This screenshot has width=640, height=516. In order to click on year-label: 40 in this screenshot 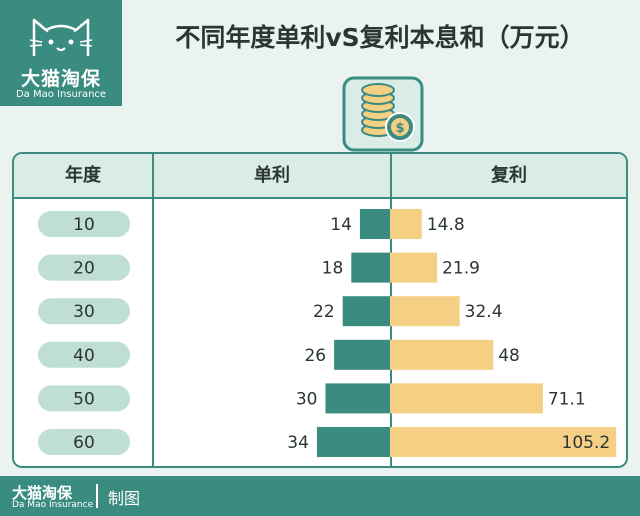, I will do `click(84, 356)`.